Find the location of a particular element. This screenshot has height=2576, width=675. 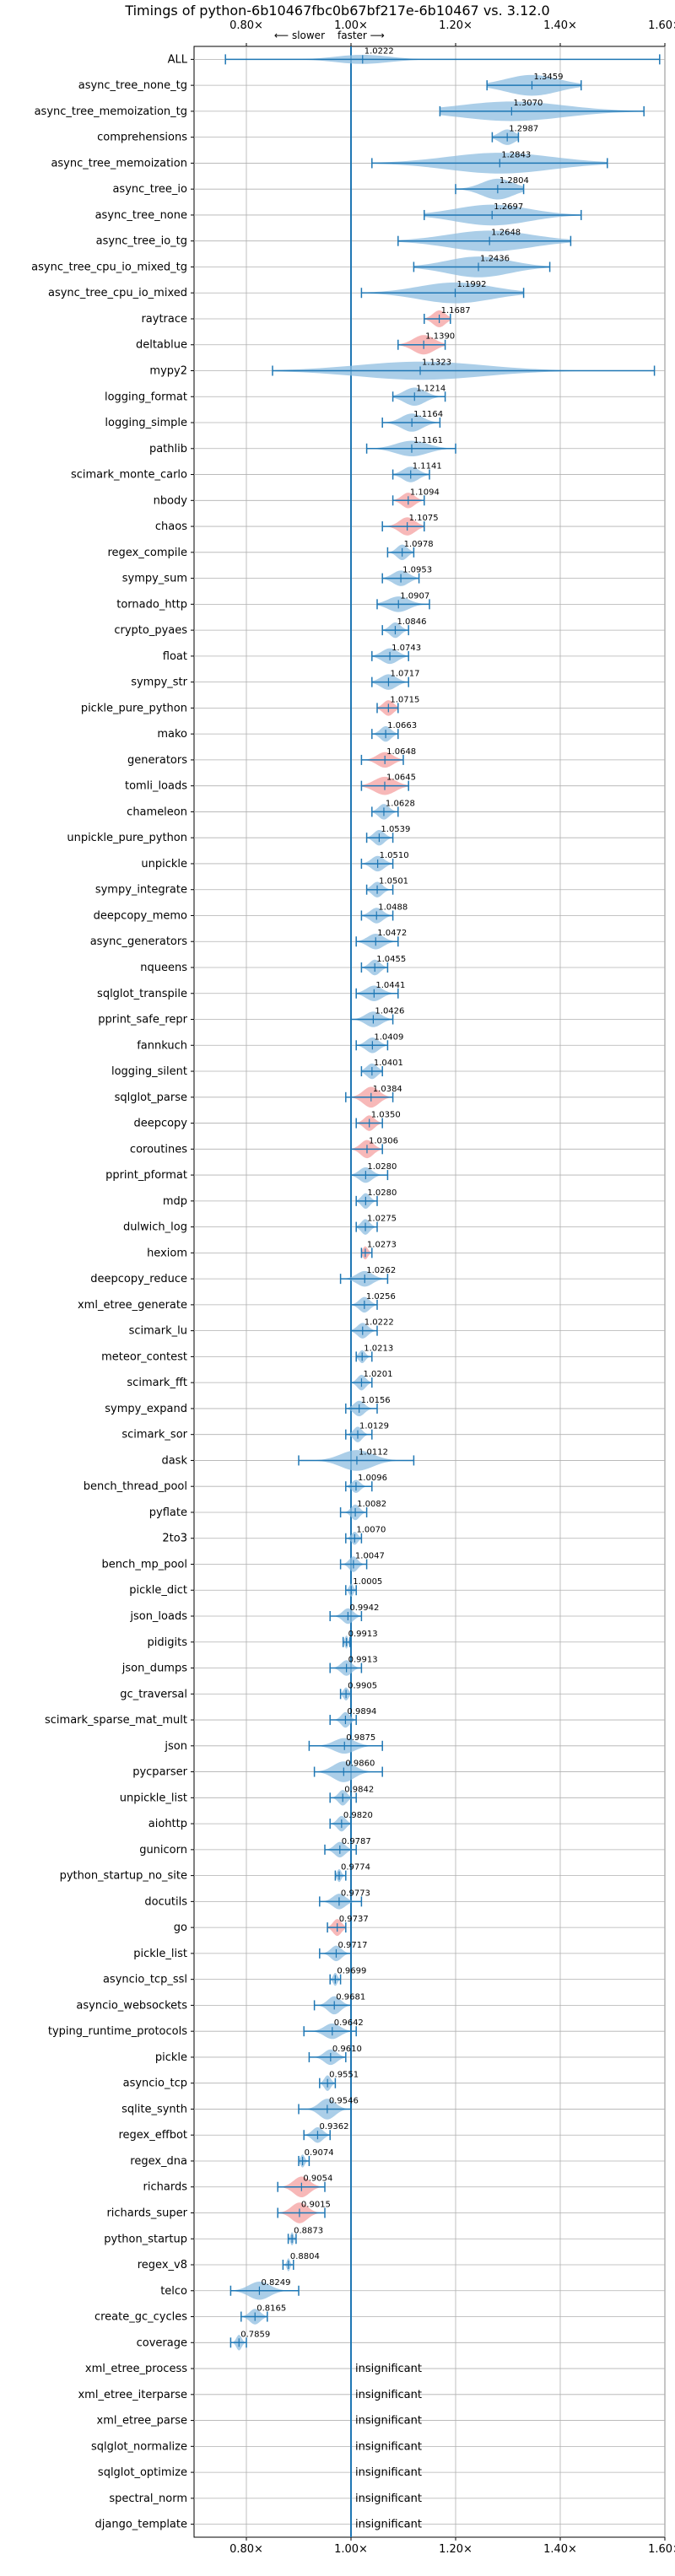

x-tick-label-top: 1.40× is located at coordinates (560, 25).